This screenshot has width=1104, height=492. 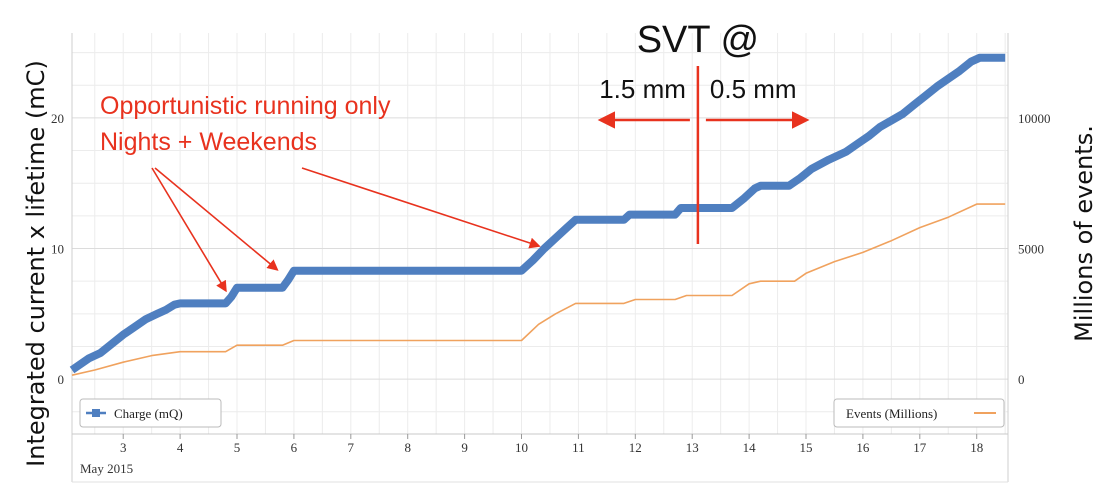 What do you see at coordinates (863, 447) in the screenshot?
I see `x-tick-label: 16` at bounding box center [863, 447].